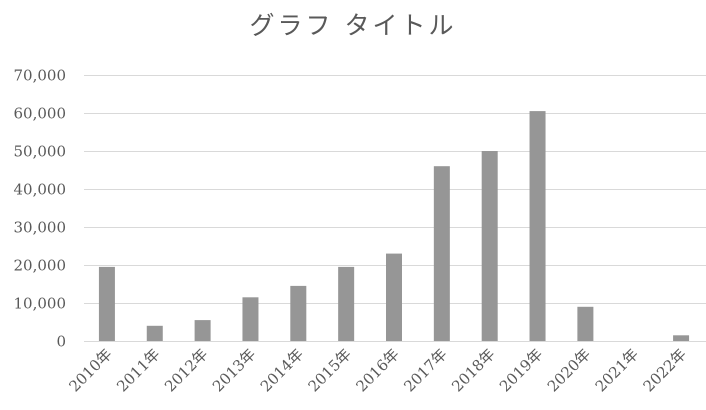 The height and width of the screenshot is (410, 706). Describe the element at coordinates (282, 370) in the screenshot. I see `x-tick-label: 2014年` at that location.